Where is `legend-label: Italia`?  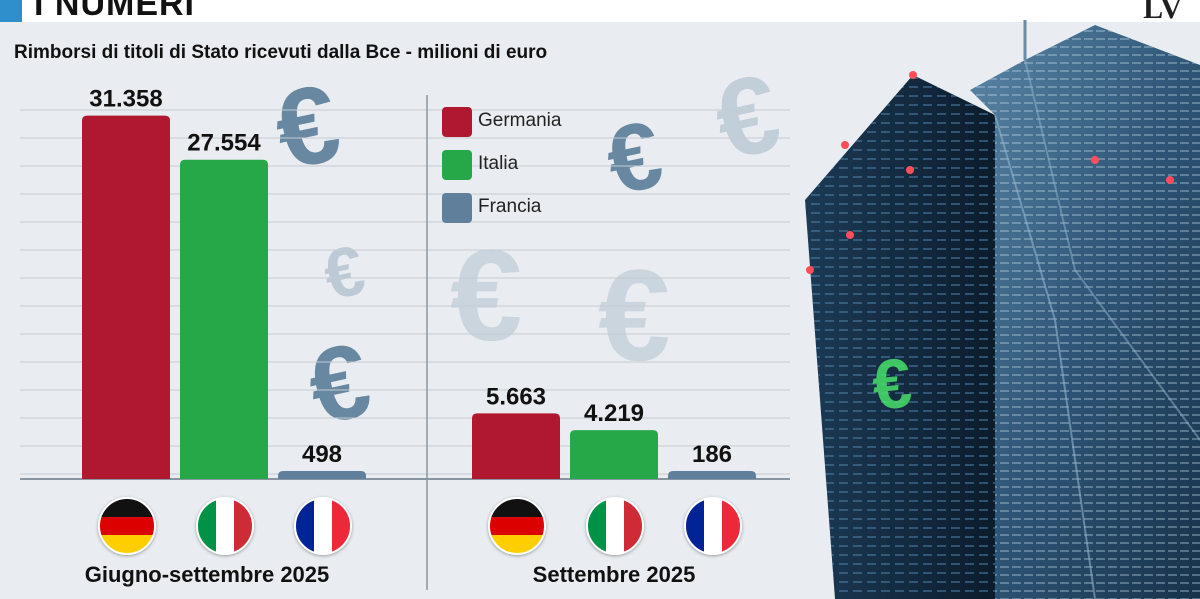 legend-label: Italia is located at coordinates (498, 163).